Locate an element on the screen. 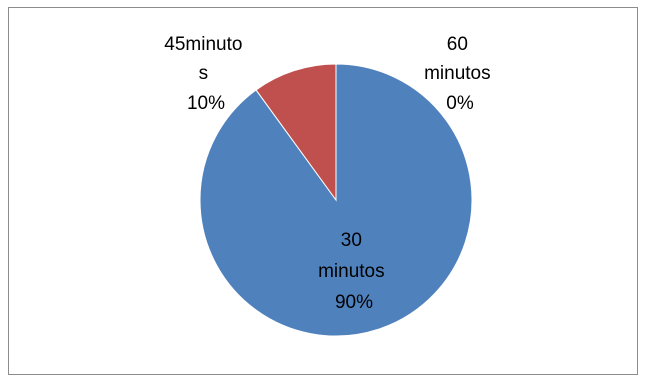 Image resolution: width=648 pixels, height=383 pixels. data-label-45-line-1: 45minuto is located at coordinates (203, 44).